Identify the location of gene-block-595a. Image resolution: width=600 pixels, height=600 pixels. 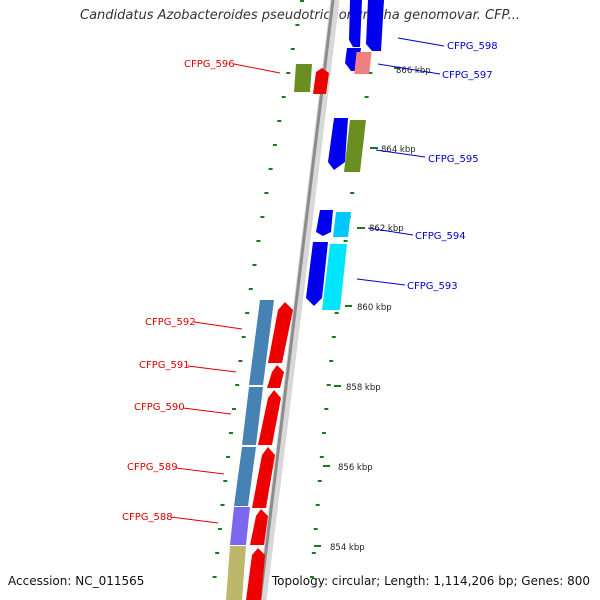
(338, 144).